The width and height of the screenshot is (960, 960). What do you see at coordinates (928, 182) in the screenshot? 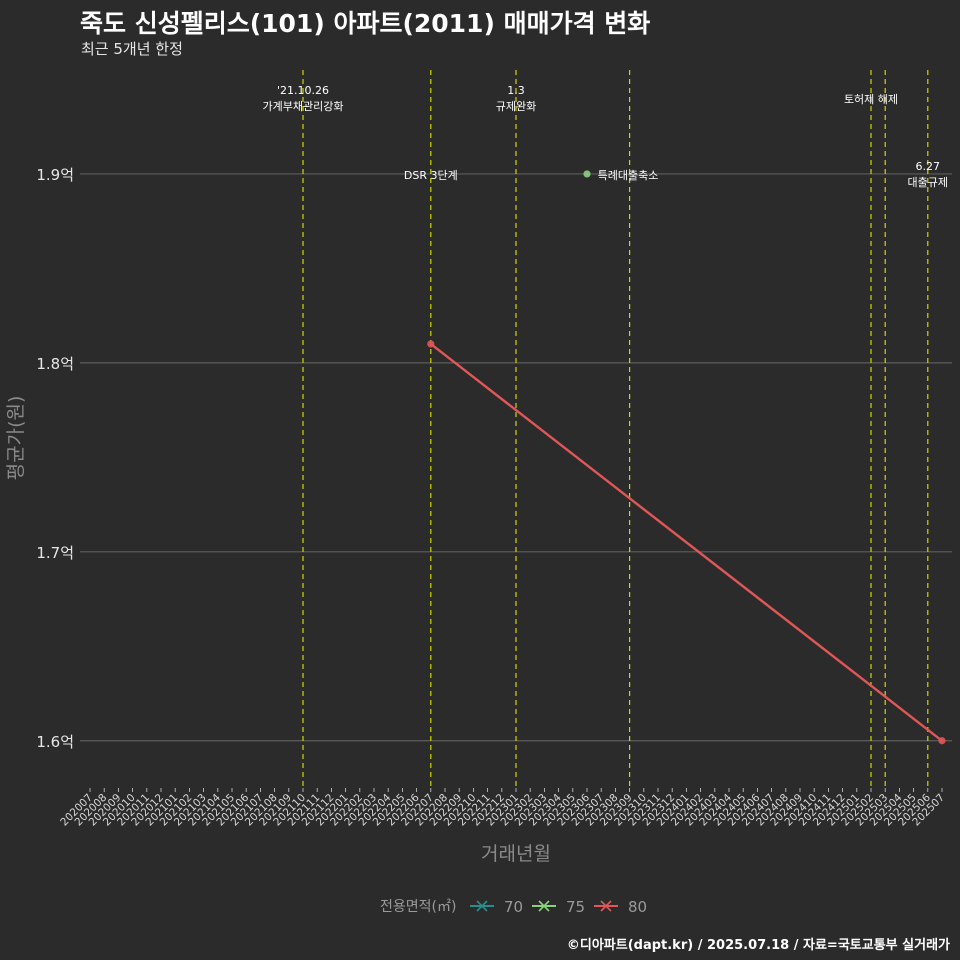
I see `event-annotation: 대출규제` at bounding box center [928, 182].